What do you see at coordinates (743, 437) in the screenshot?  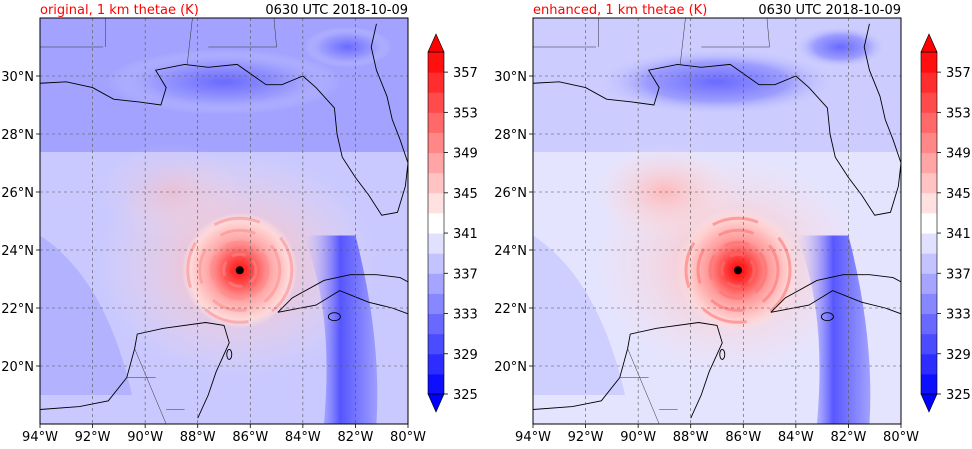 I see `x-tick-label: 86°W` at bounding box center [743, 437].